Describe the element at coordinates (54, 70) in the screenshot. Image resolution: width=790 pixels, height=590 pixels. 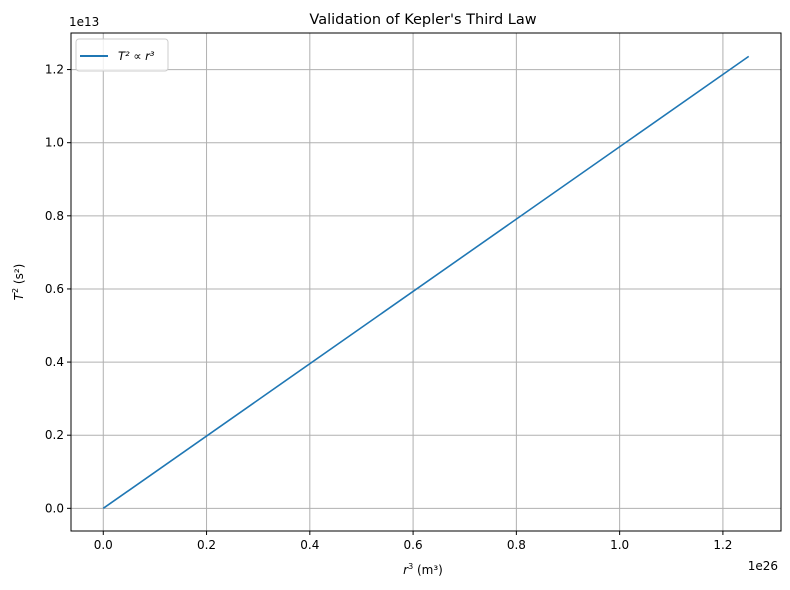
I see `y-tick-label: 1.2` at that location.